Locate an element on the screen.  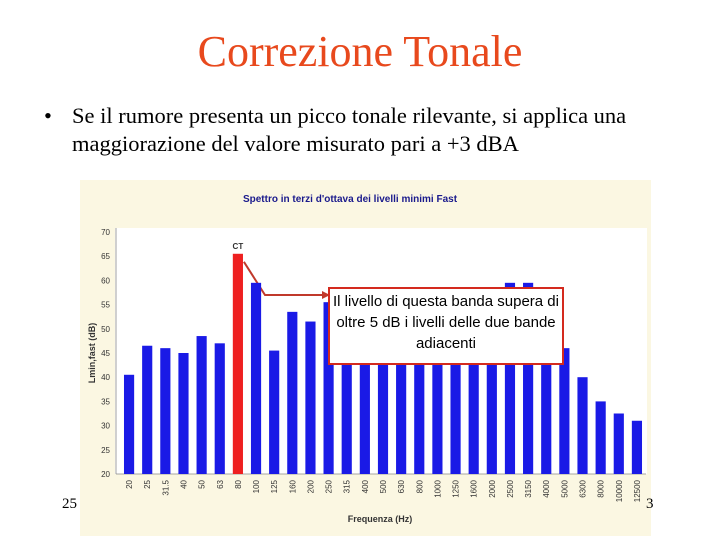
x-tick-label: 12500 is located at coordinates (637, 490).